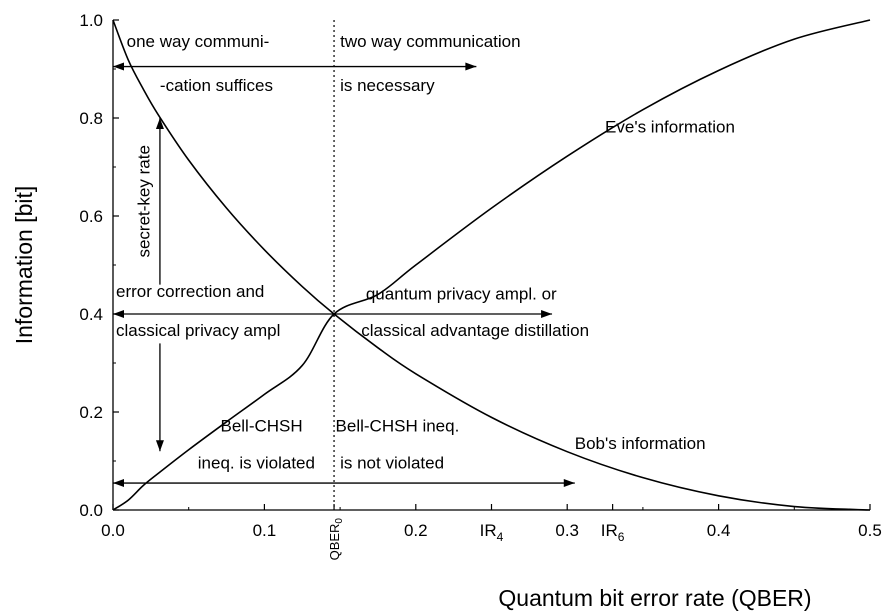 This screenshot has height=613, width=890. Describe the element at coordinates (256, 462) in the screenshot. I see `annotation-text: ineq. is violated` at that location.